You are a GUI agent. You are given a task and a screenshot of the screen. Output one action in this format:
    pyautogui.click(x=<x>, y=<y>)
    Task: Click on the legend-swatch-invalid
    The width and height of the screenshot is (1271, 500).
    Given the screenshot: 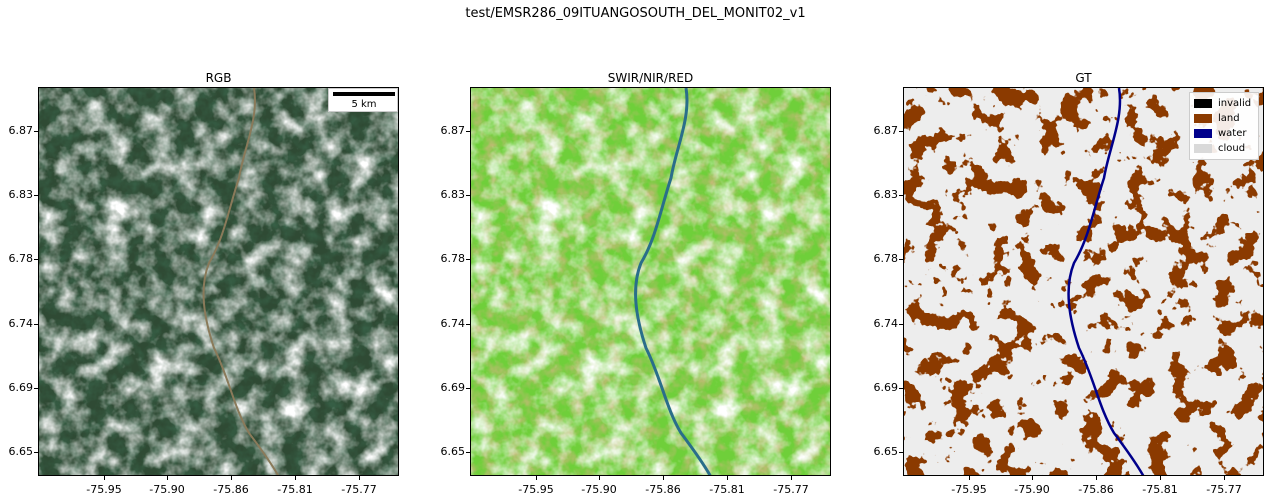 What is the action you would take?
    pyautogui.click(x=1203, y=103)
    